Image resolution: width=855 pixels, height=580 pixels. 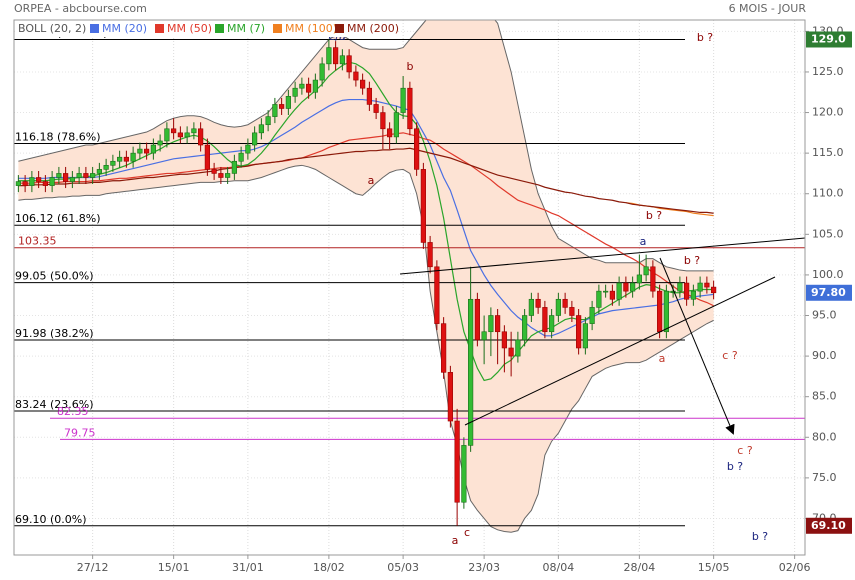 What do you see at coordinates (730, 355) in the screenshot?
I see `wave-annotation: c ?` at bounding box center [730, 355].